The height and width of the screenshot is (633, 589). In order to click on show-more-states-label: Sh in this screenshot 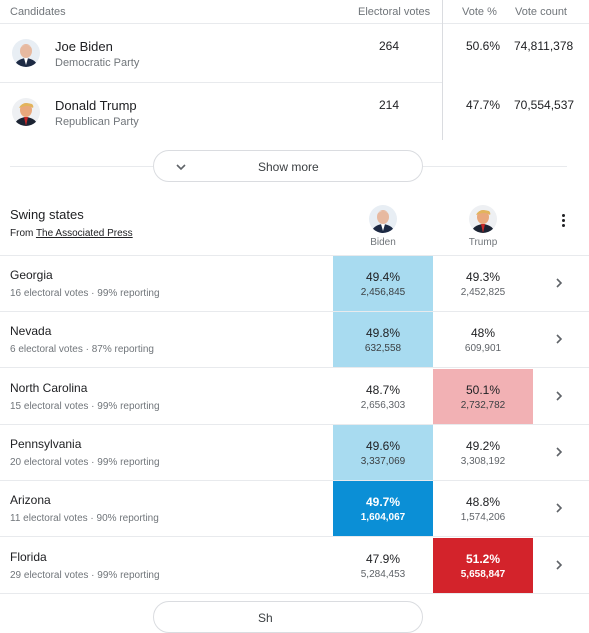, I will do `click(265, 618)`.